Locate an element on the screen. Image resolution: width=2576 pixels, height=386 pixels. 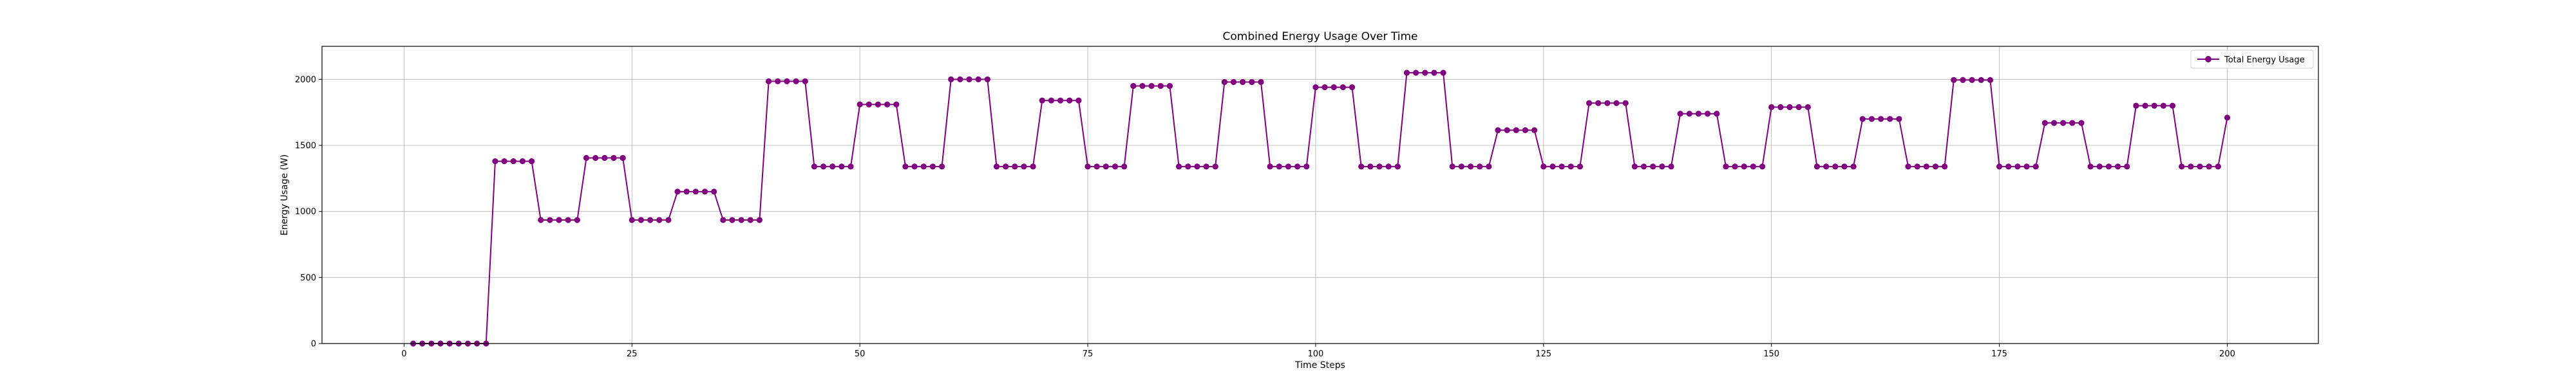
y-axis-ticks: 0 500 1000 1500 2000 is located at coordinates (309, 212).